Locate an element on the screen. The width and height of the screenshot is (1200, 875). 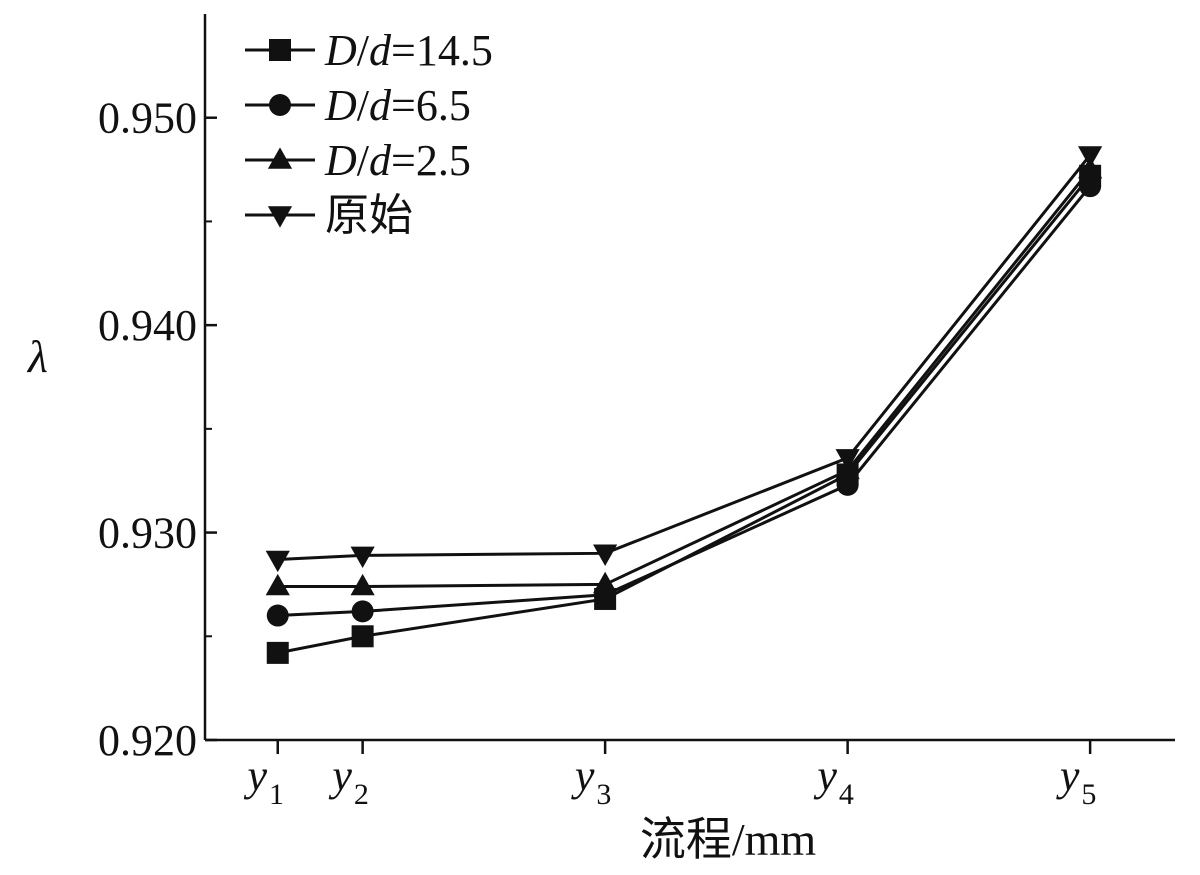
legend-label: D/d=6.5 is located at coordinates (397, 105).